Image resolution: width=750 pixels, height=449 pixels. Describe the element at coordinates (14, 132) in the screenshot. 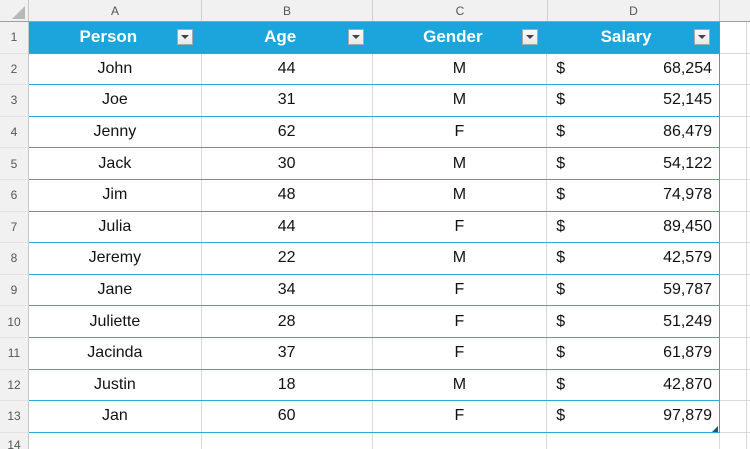

I see `row-header: 4` at that location.